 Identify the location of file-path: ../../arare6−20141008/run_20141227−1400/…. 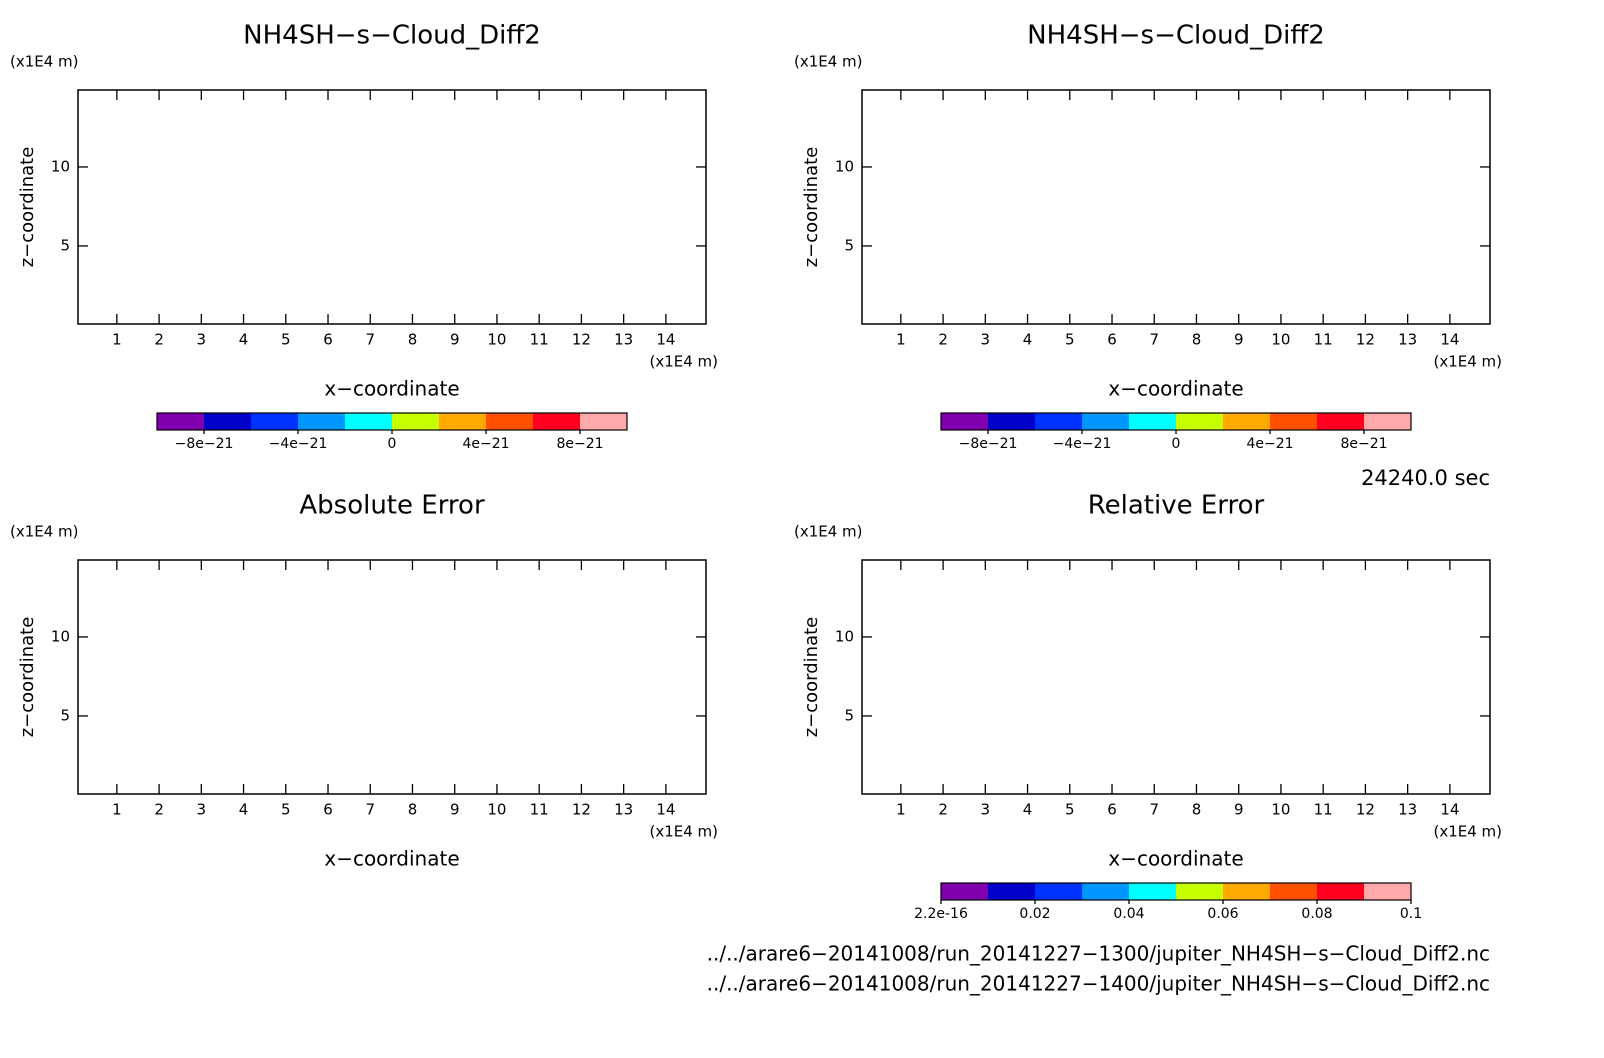
(1098, 984).